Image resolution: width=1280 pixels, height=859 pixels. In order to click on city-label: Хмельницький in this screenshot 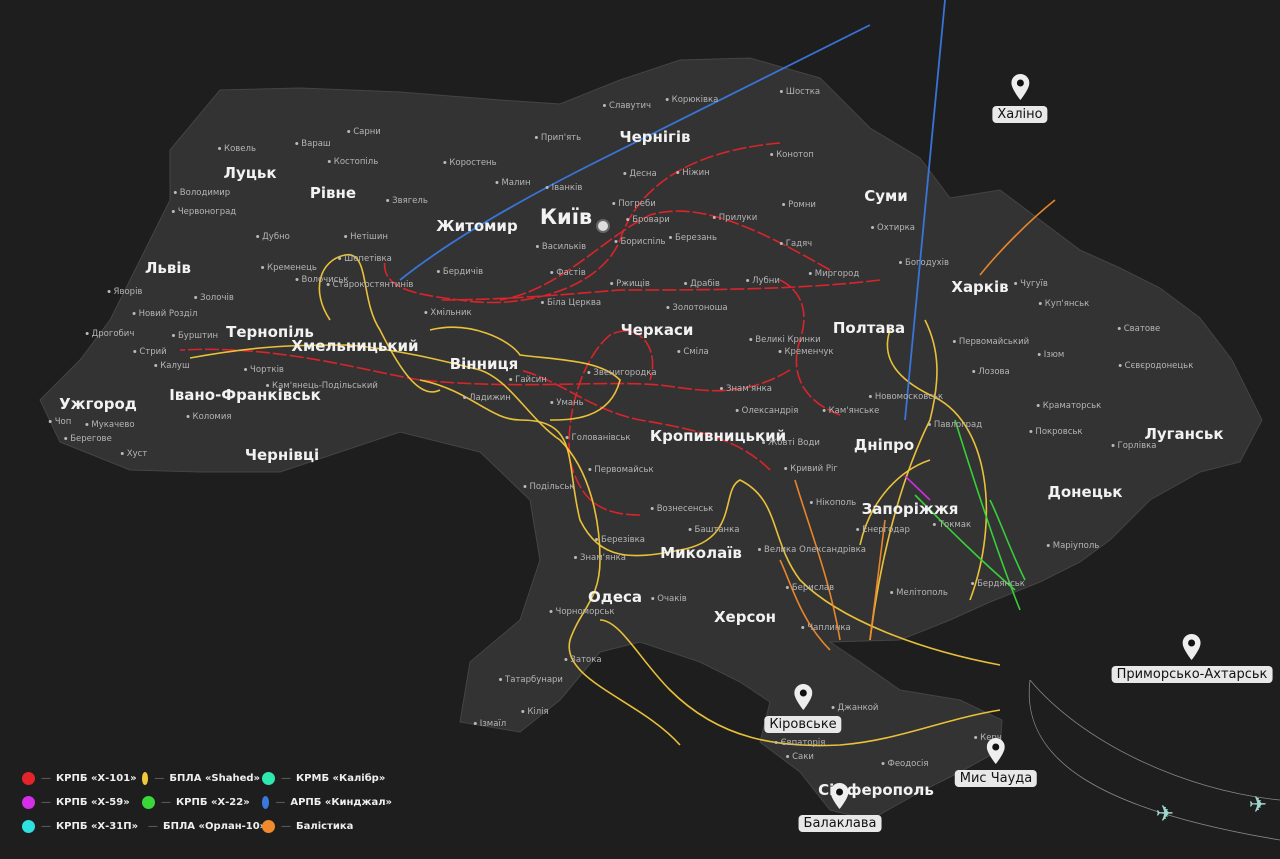, I will do `click(355, 346)`.